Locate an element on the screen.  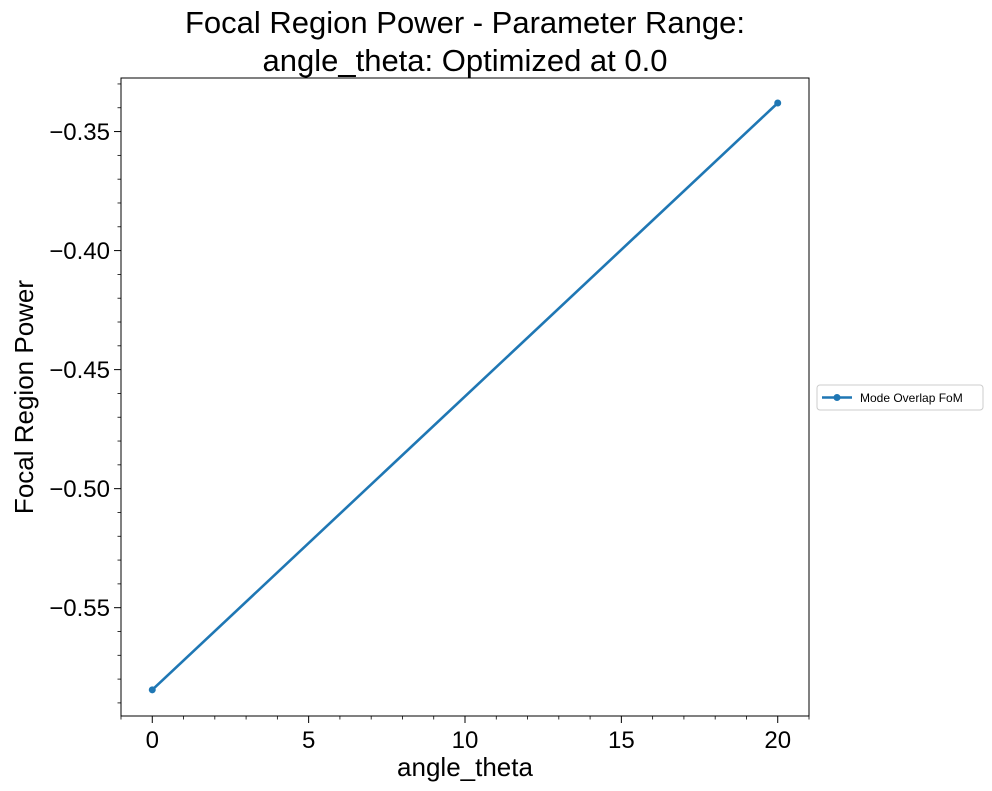
y-axis-label: Focal Region Power is located at coordinates (24, 397).